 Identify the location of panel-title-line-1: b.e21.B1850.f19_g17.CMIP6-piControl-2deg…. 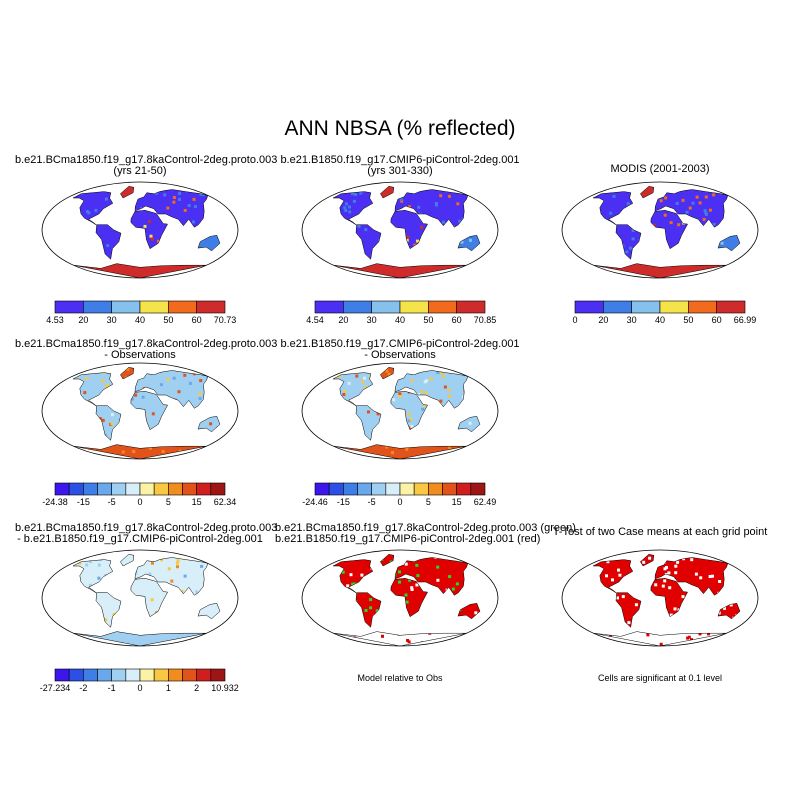
(400, 160).